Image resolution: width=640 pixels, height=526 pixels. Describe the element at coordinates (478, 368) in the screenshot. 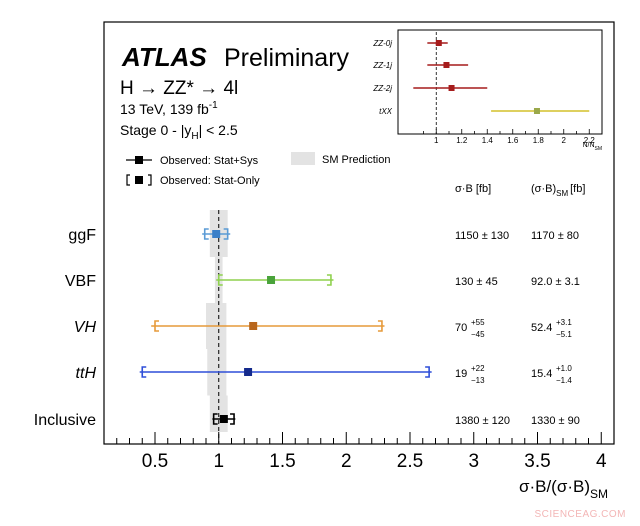

I see `measured-err-up-tth: +22` at that location.